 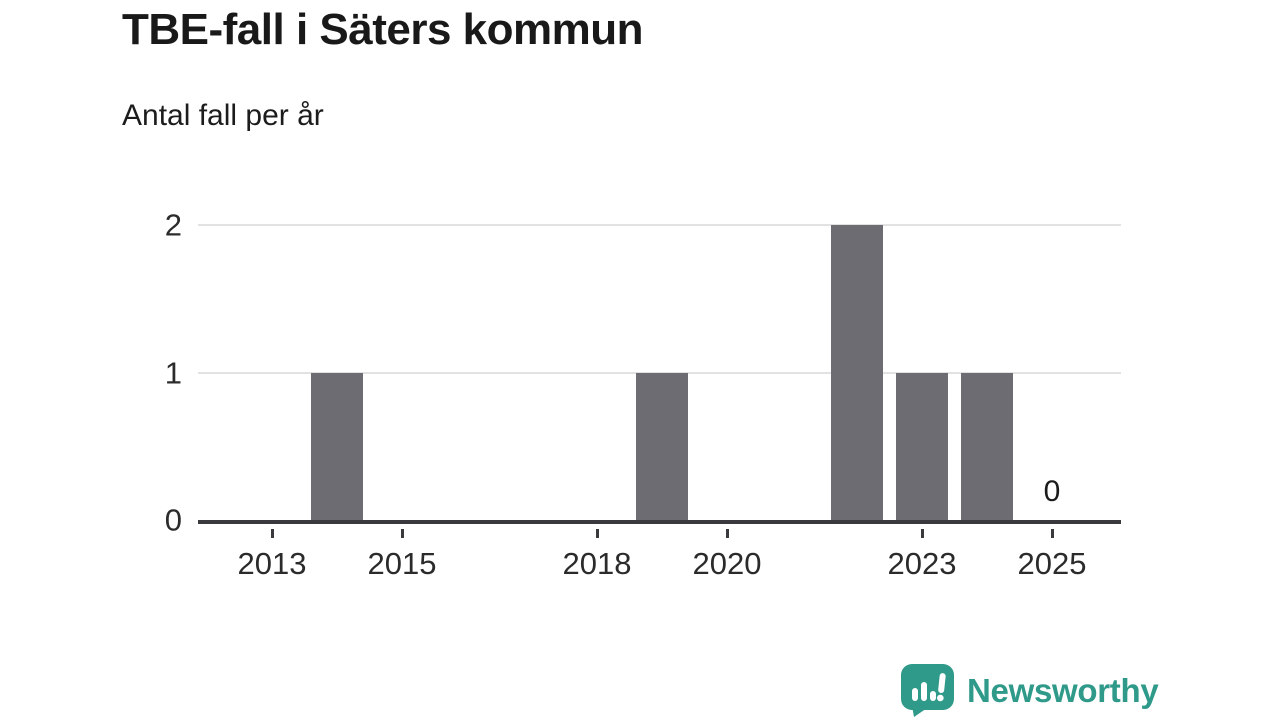 I want to click on chart-title: TBE-fall i Säters kommun, so click(x=383, y=29).